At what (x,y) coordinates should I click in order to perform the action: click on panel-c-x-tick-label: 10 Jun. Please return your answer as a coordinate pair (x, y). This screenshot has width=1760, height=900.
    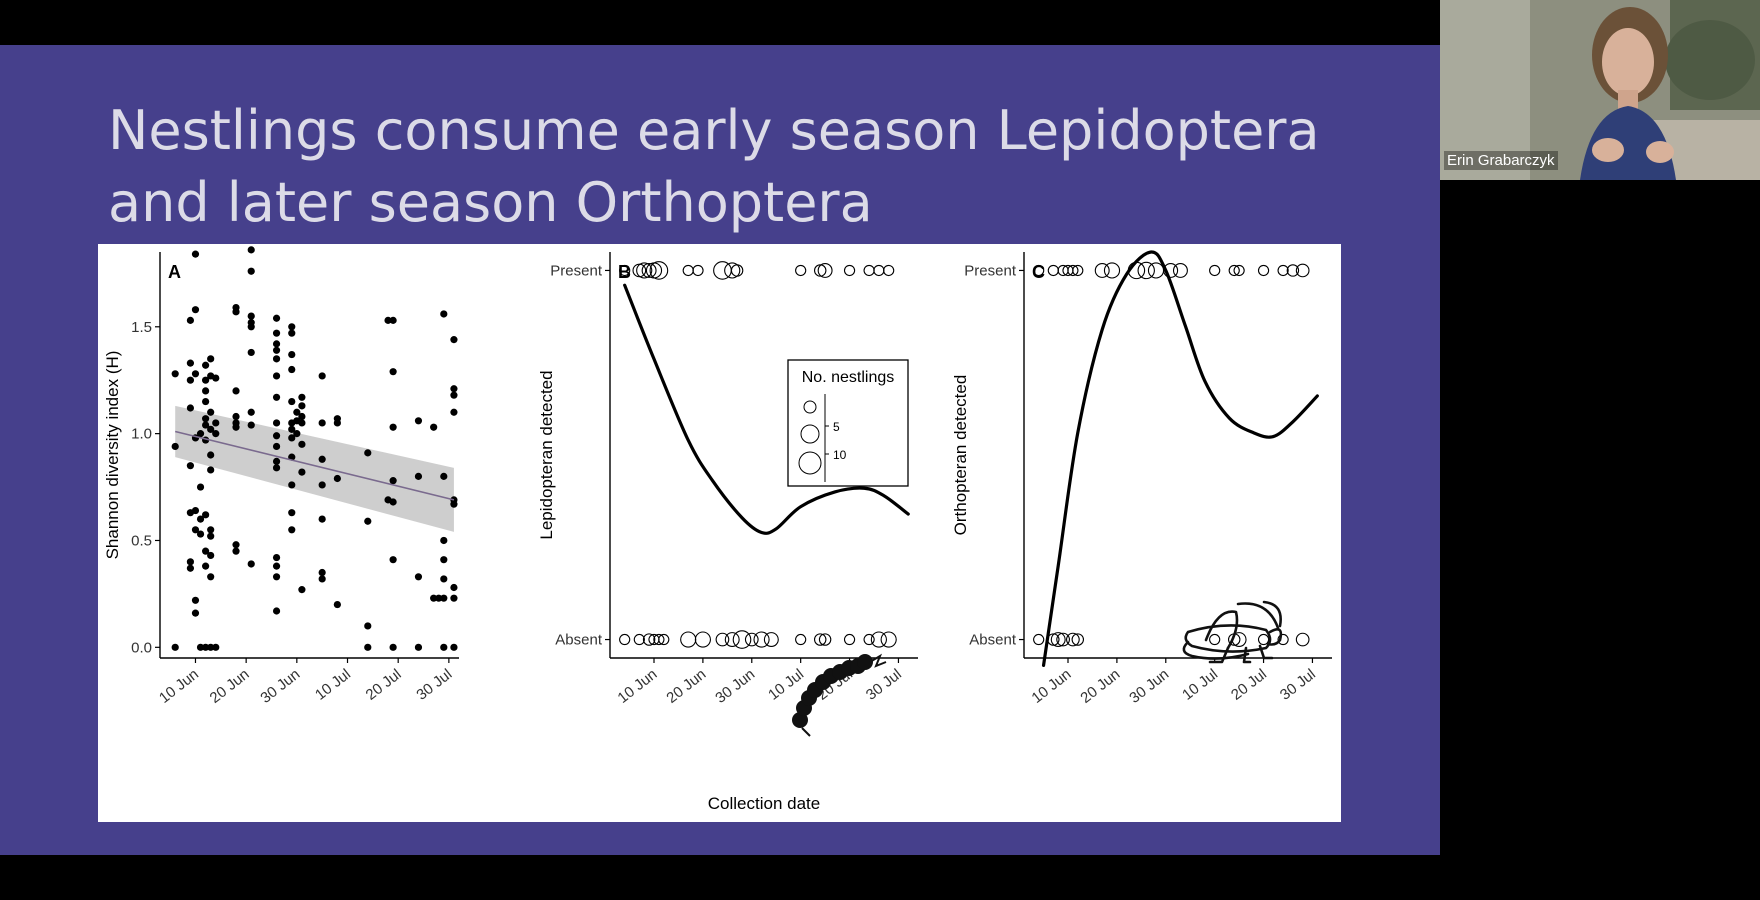
    Looking at the image, I should click on (1051, 686).